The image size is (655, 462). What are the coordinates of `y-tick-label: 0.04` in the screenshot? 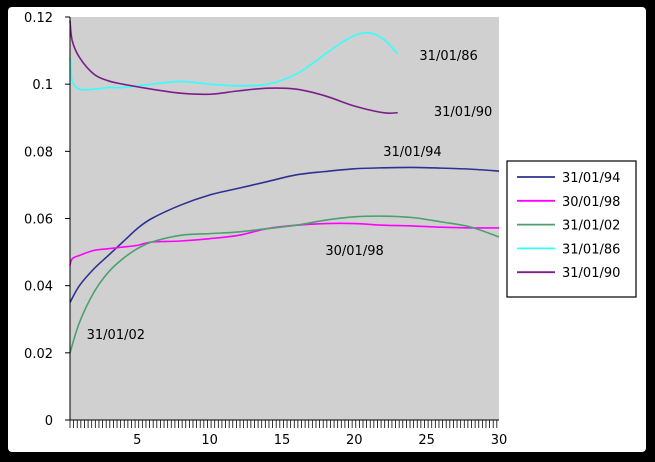 It's located at (38, 287).